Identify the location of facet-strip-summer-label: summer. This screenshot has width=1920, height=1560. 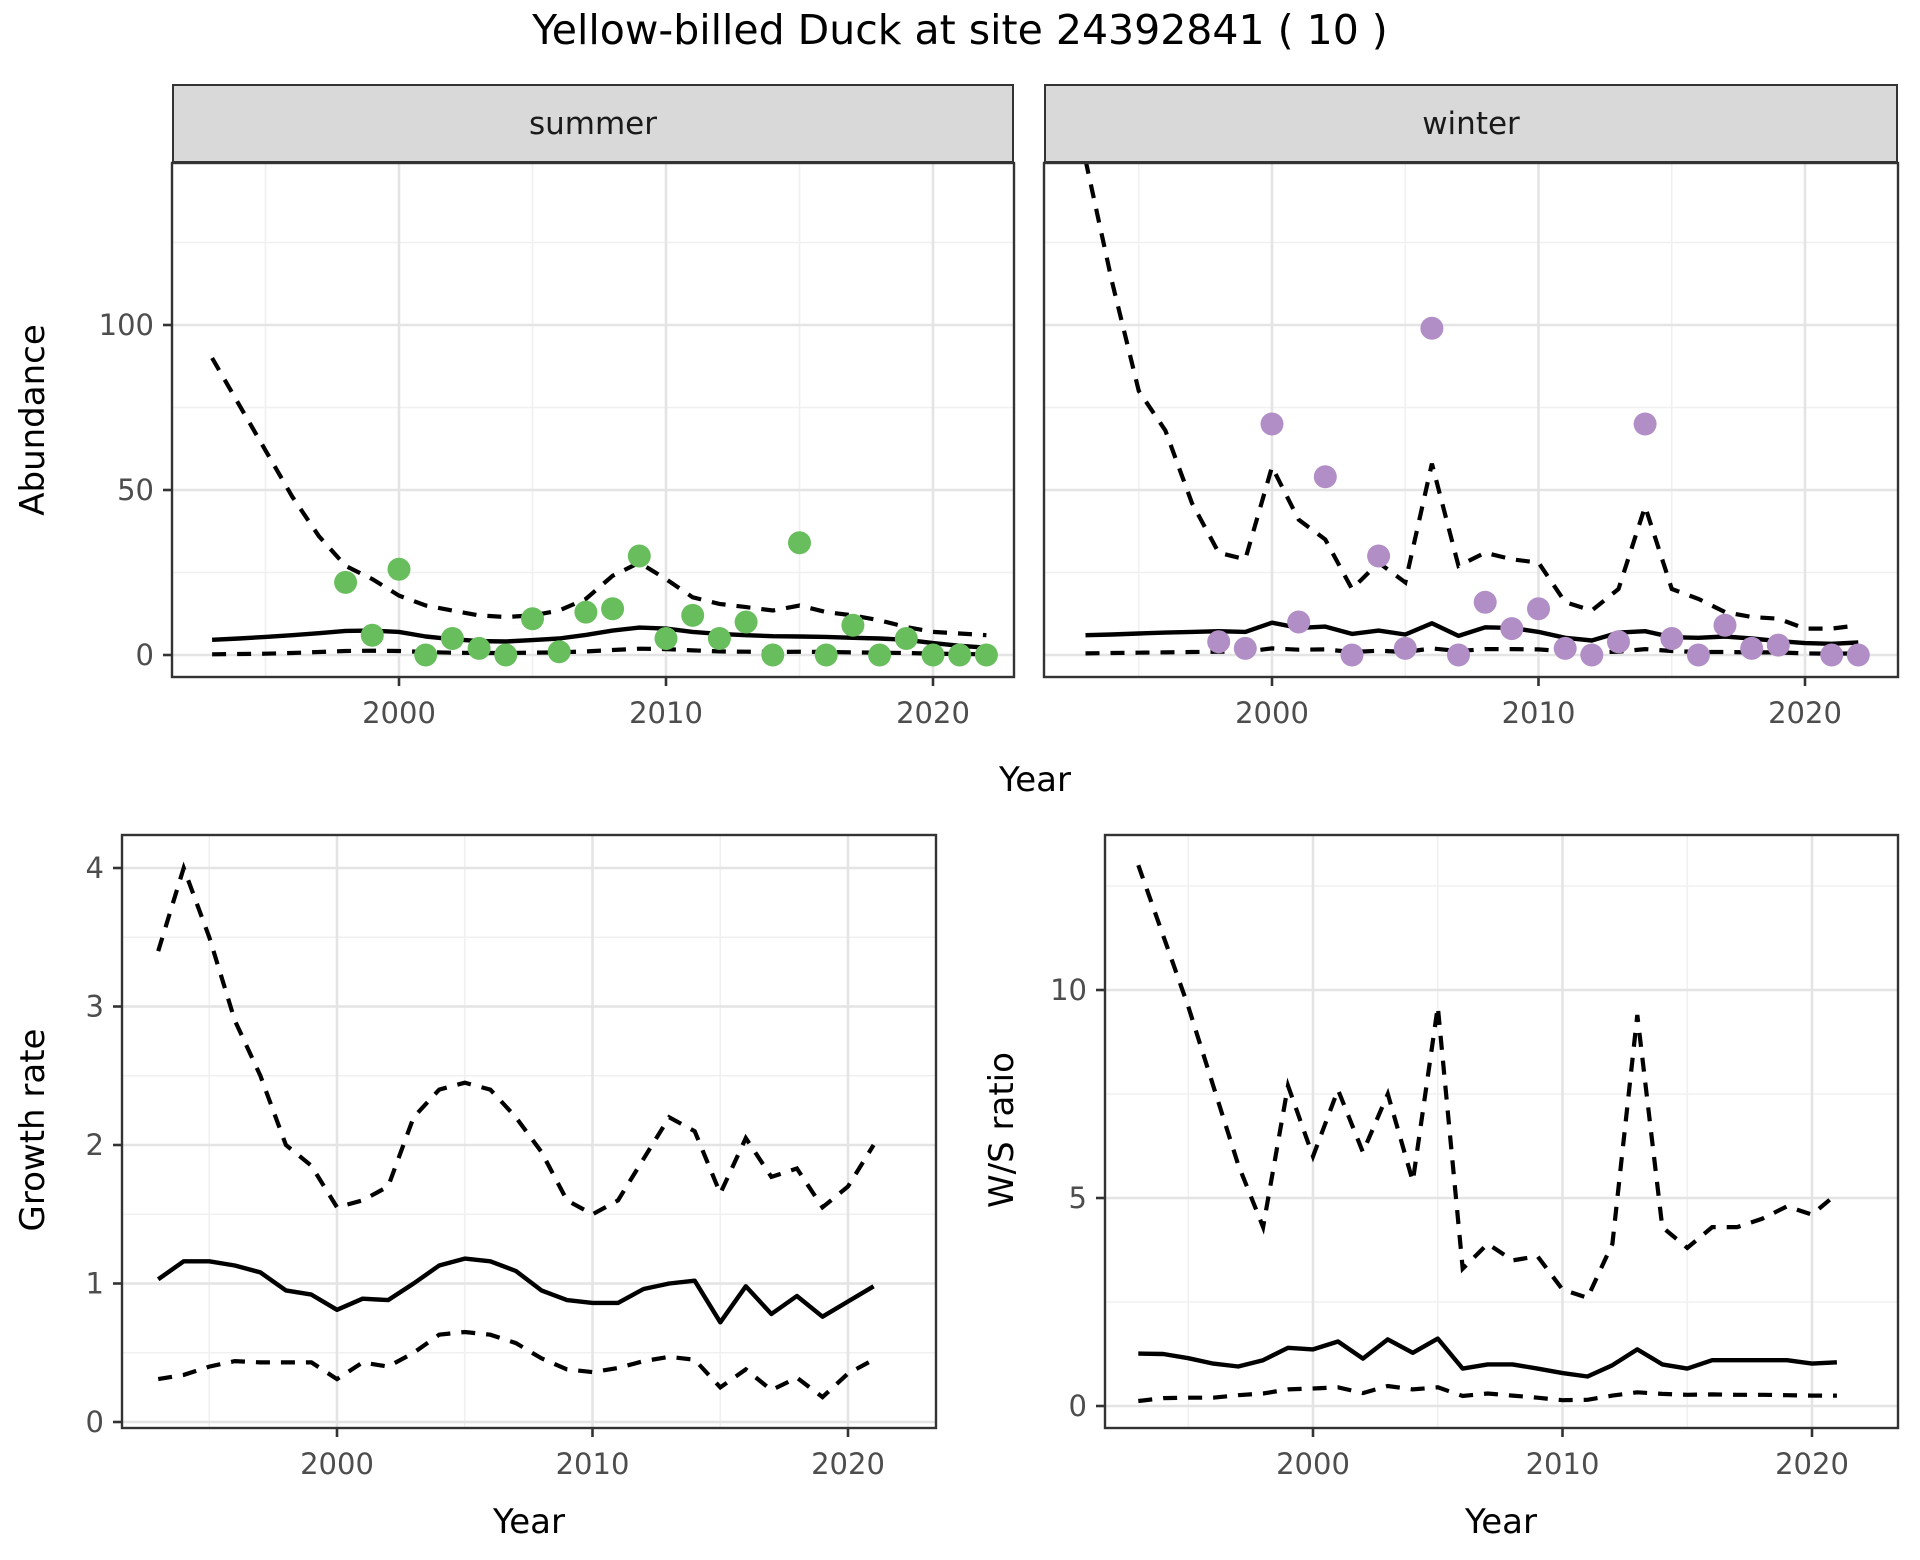
(592, 123).